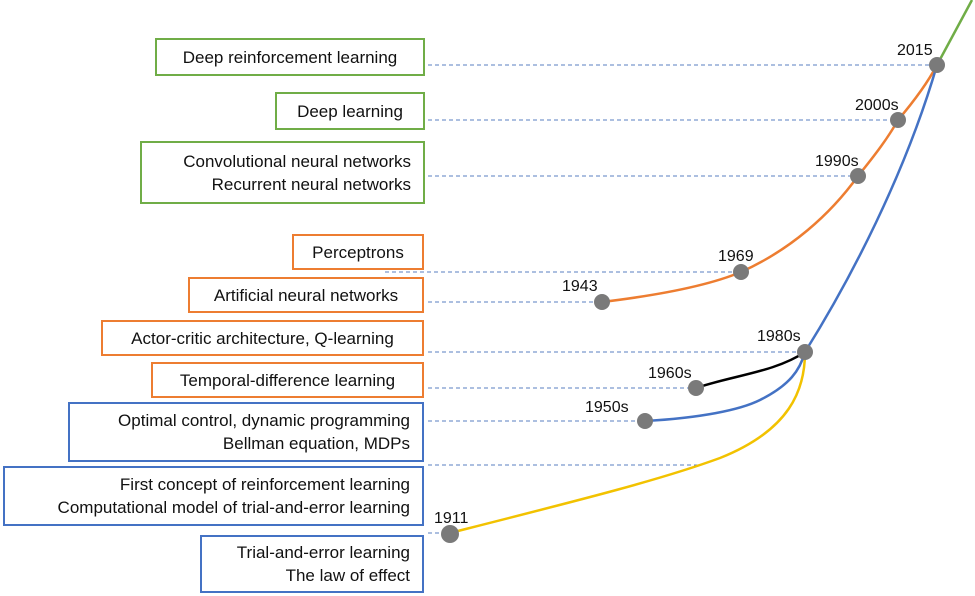 The height and width of the screenshot is (596, 975). Describe the element at coordinates (580, 286) in the screenshot. I see `year-1943: 1943` at that location.